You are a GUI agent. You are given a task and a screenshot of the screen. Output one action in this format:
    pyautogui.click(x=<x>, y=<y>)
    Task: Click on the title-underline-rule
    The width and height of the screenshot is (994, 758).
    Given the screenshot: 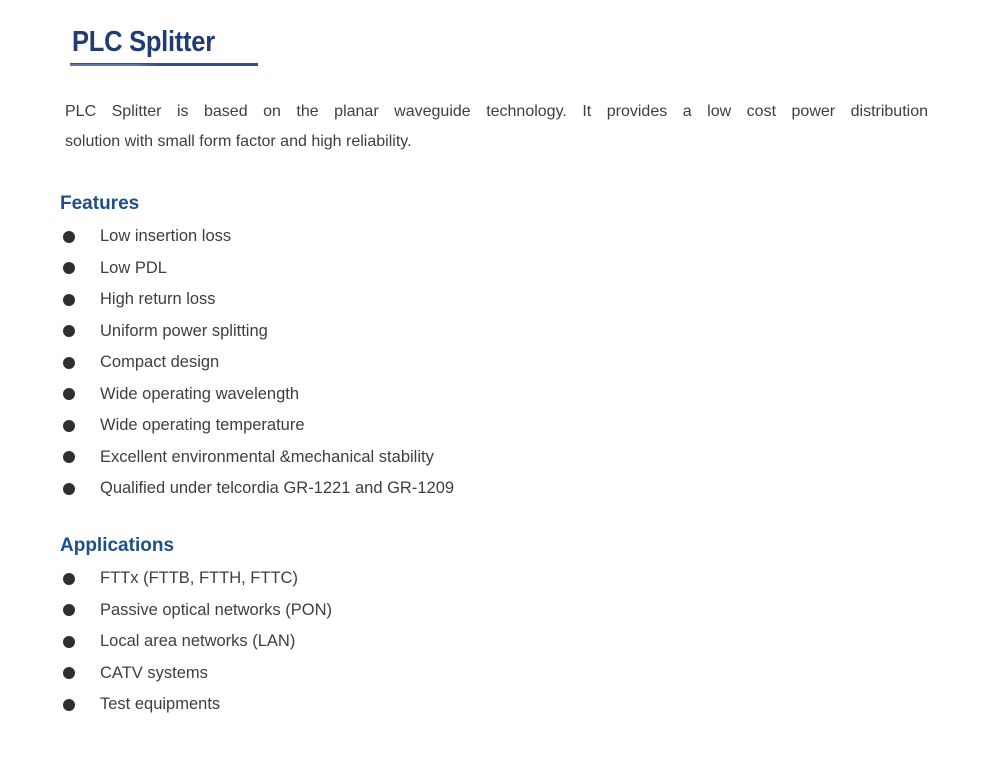 What is the action you would take?
    pyautogui.click(x=164, y=64)
    